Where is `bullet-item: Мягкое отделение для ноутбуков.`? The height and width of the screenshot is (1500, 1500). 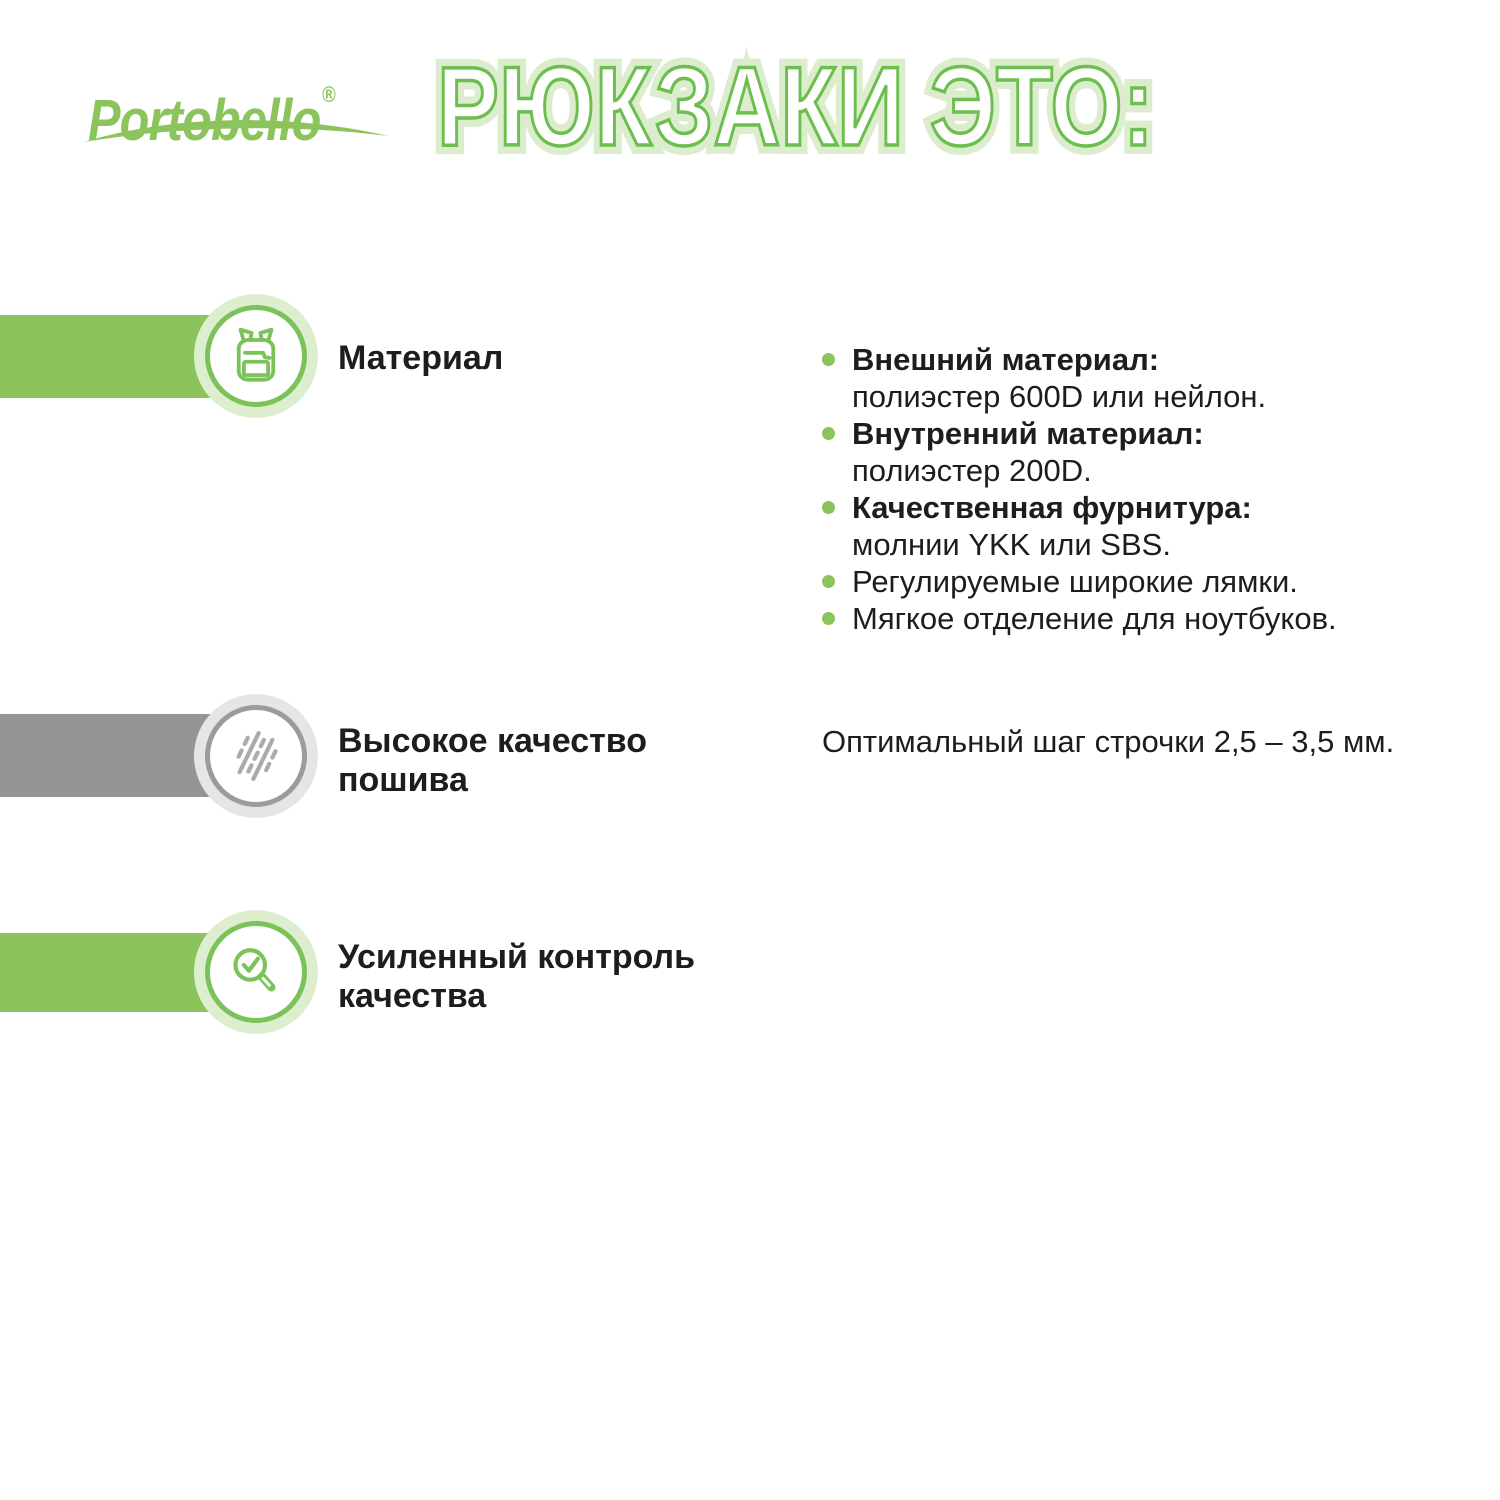
bullet-item: Мягкое отделение для ноутбуков. is located at coordinates (1138, 618).